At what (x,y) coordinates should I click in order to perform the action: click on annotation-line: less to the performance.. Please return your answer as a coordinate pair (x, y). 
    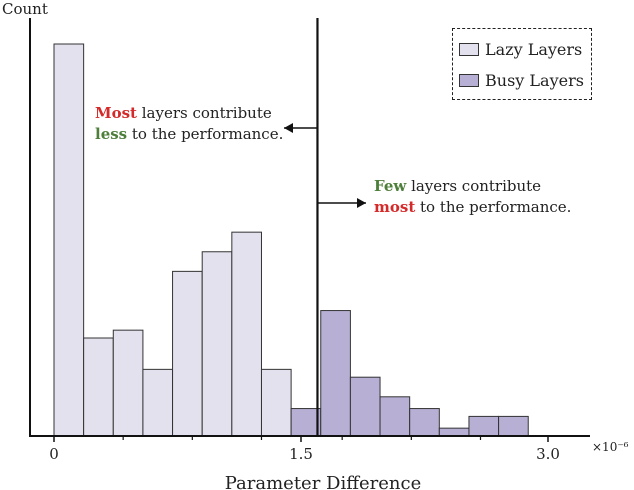
    Looking at the image, I should click on (189, 134).